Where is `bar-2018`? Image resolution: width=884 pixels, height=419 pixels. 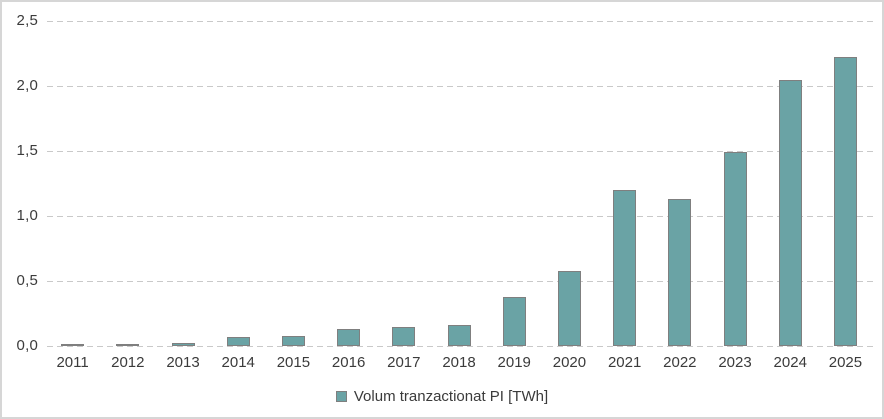
bar-2018 is located at coordinates (459, 335).